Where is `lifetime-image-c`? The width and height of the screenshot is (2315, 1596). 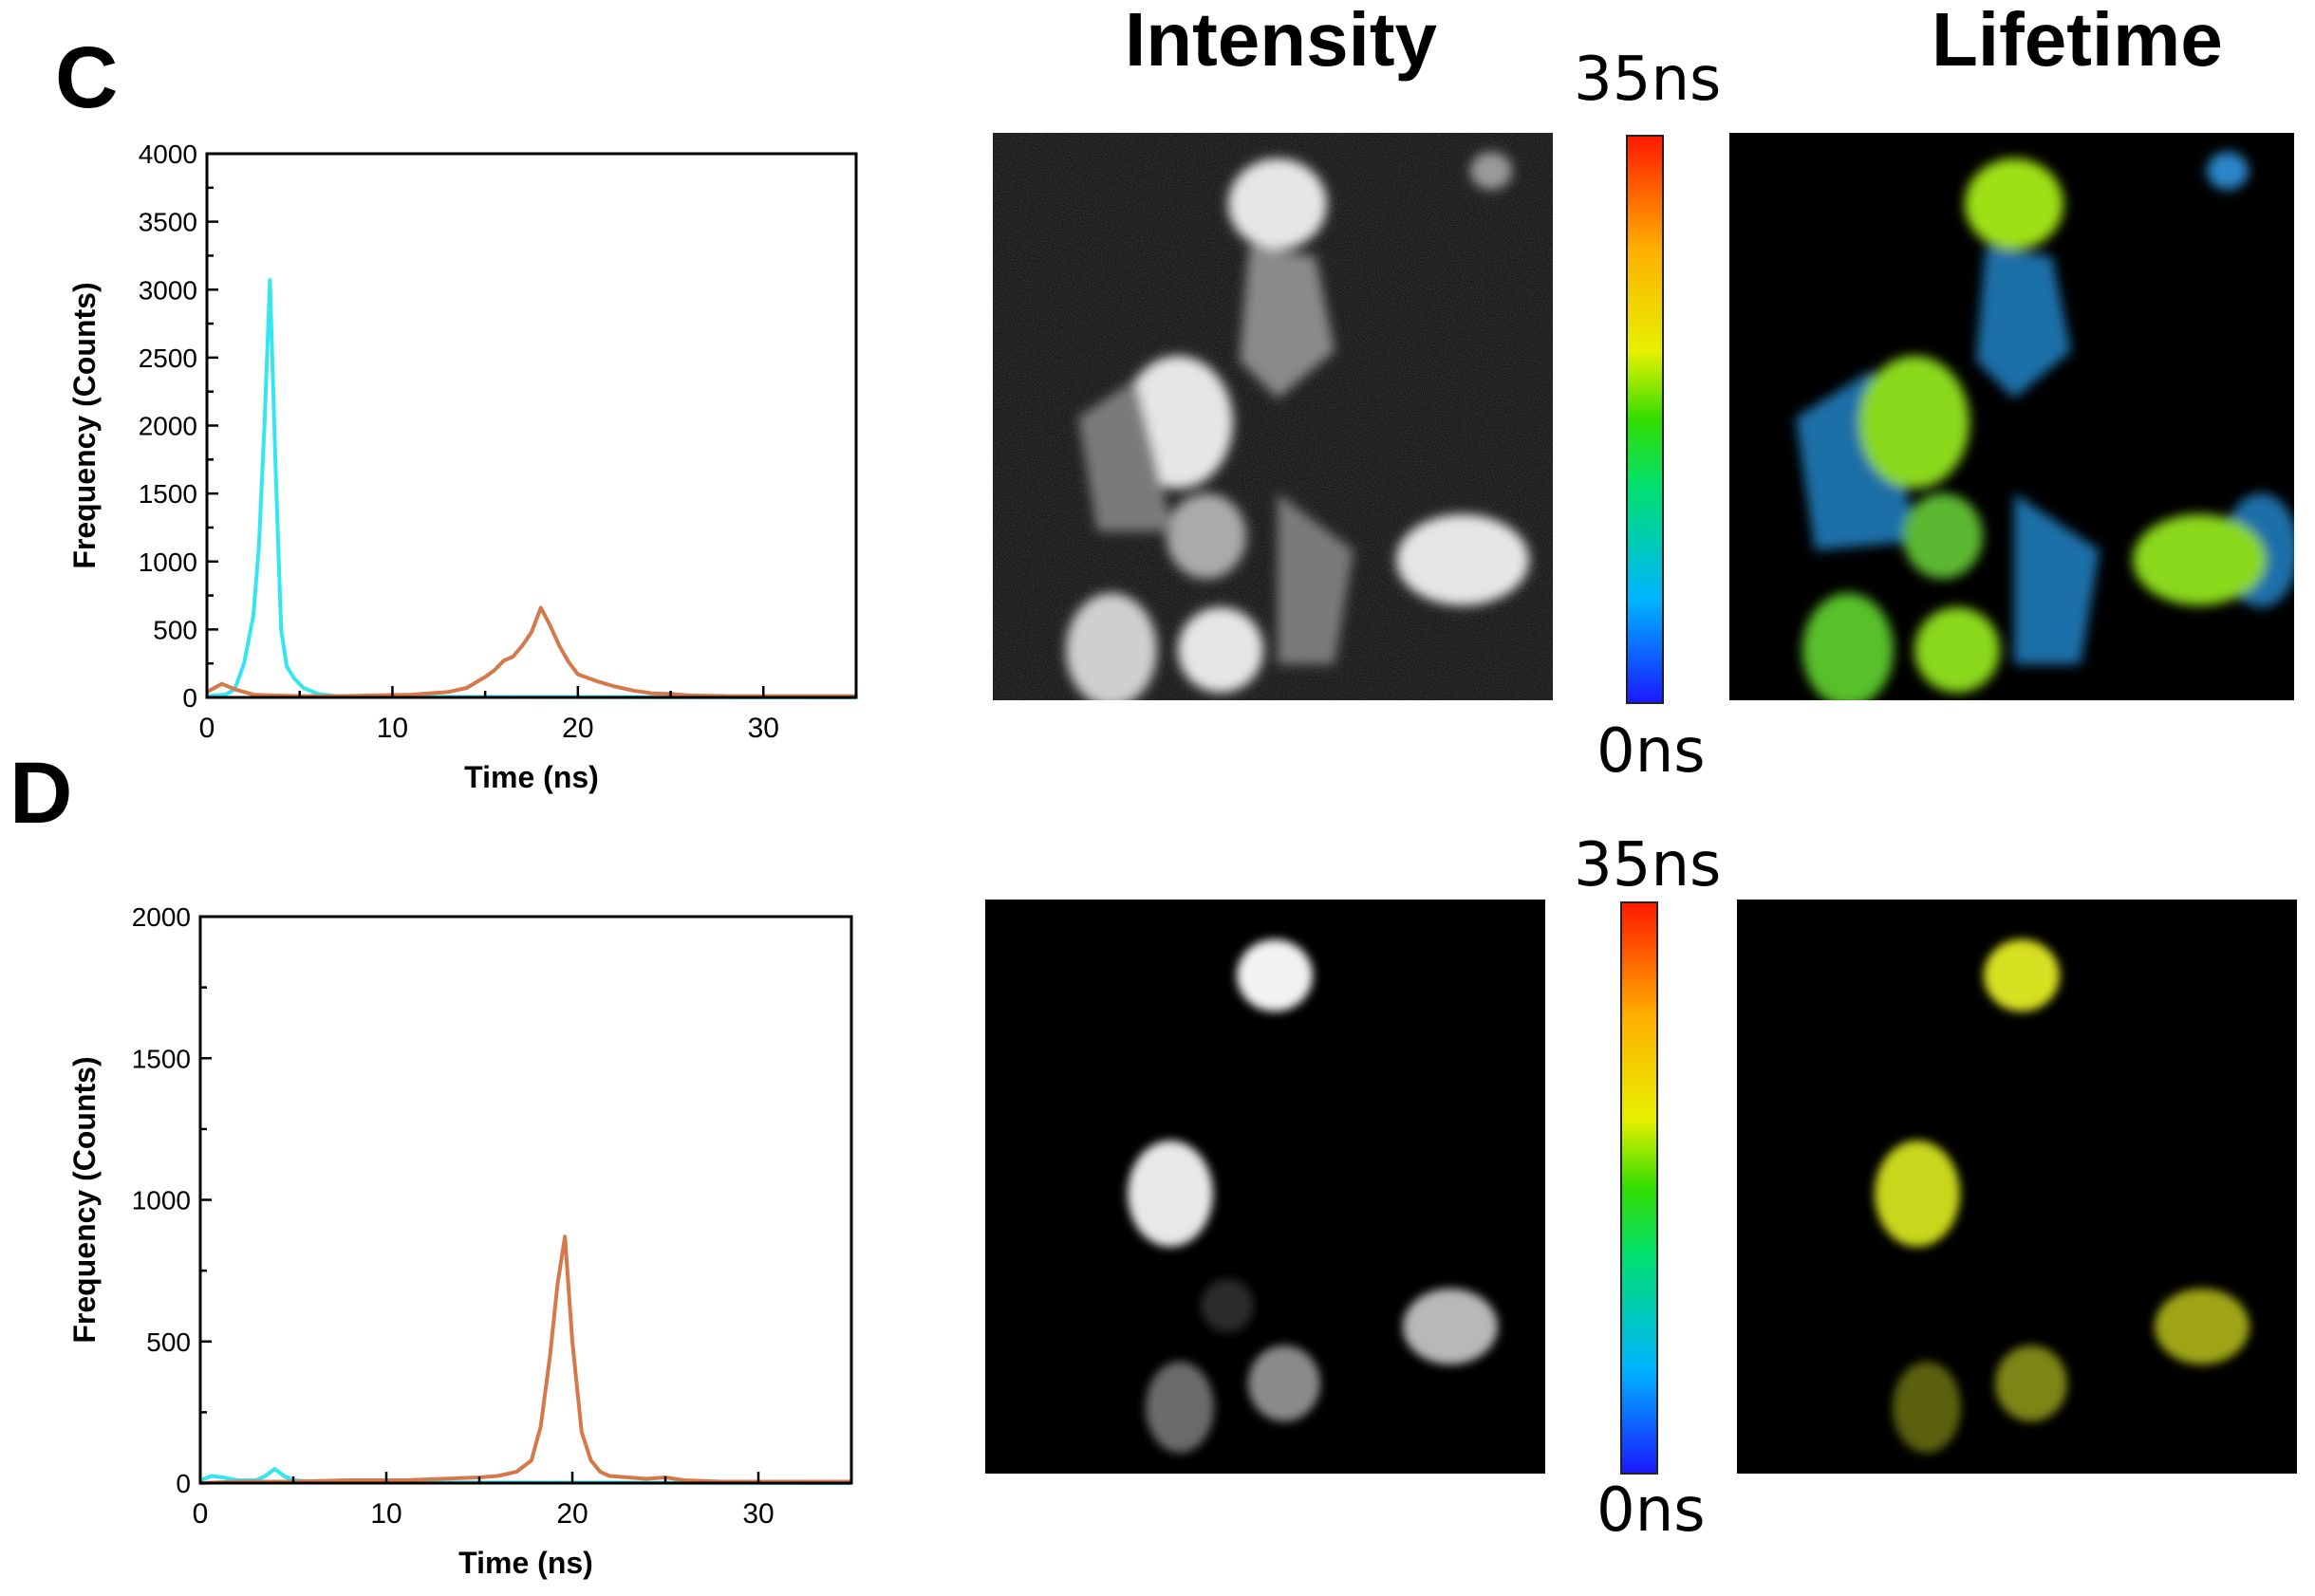
lifetime-image-c is located at coordinates (2011, 416).